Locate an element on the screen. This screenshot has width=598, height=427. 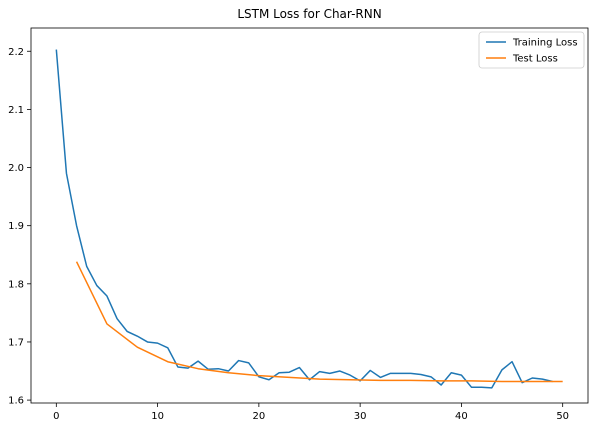
x-tick-label: 20 is located at coordinates (258, 416).